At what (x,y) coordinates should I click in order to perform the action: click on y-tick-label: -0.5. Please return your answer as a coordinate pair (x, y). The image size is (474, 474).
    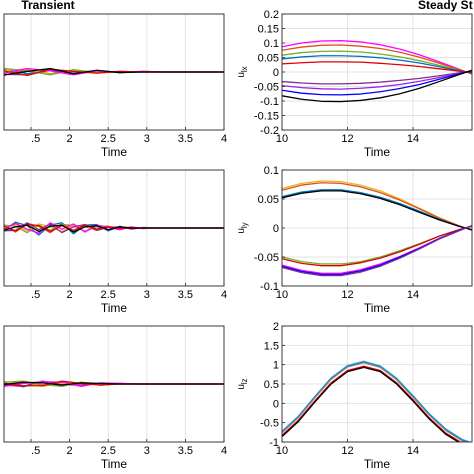
    Looking at the image, I should click on (269, 424).